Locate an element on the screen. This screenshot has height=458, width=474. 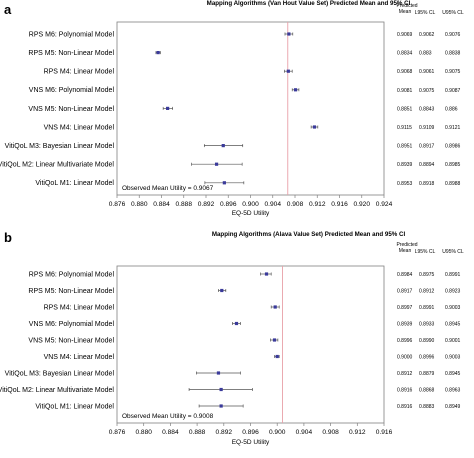
panel-b-cell-lcl: 0.8912 is located at coordinates (427, 292).